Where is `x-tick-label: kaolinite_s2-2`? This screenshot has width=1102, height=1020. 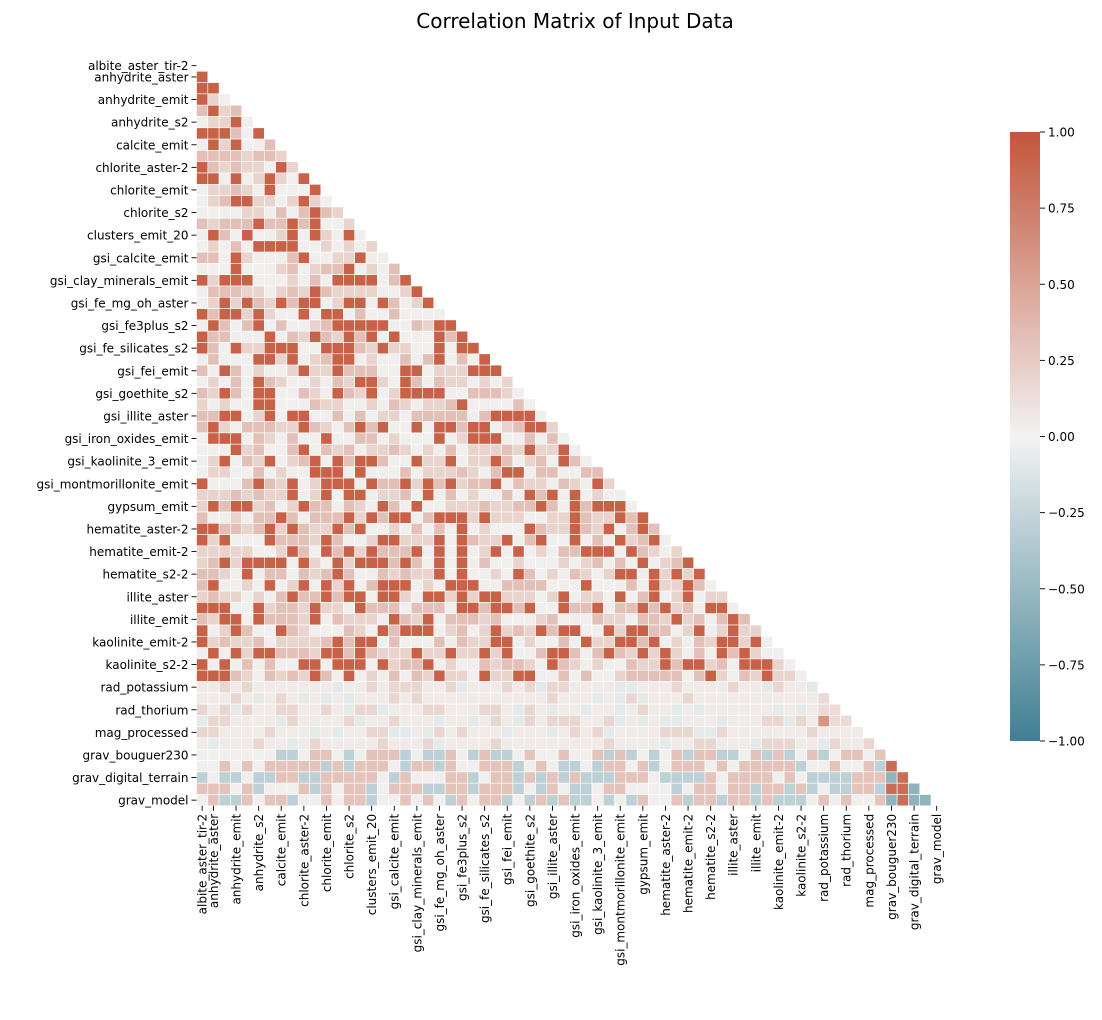 x-tick-label: kaolinite_s2-2 is located at coordinates (802, 855).